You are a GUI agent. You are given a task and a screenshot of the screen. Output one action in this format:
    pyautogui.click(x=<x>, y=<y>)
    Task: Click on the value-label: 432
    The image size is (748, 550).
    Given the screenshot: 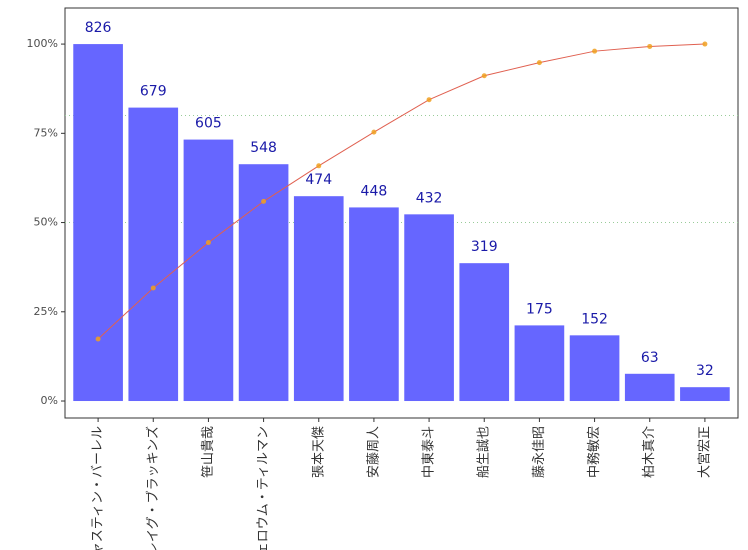 What is the action you would take?
    pyautogui.click(x=429, y=198)
    